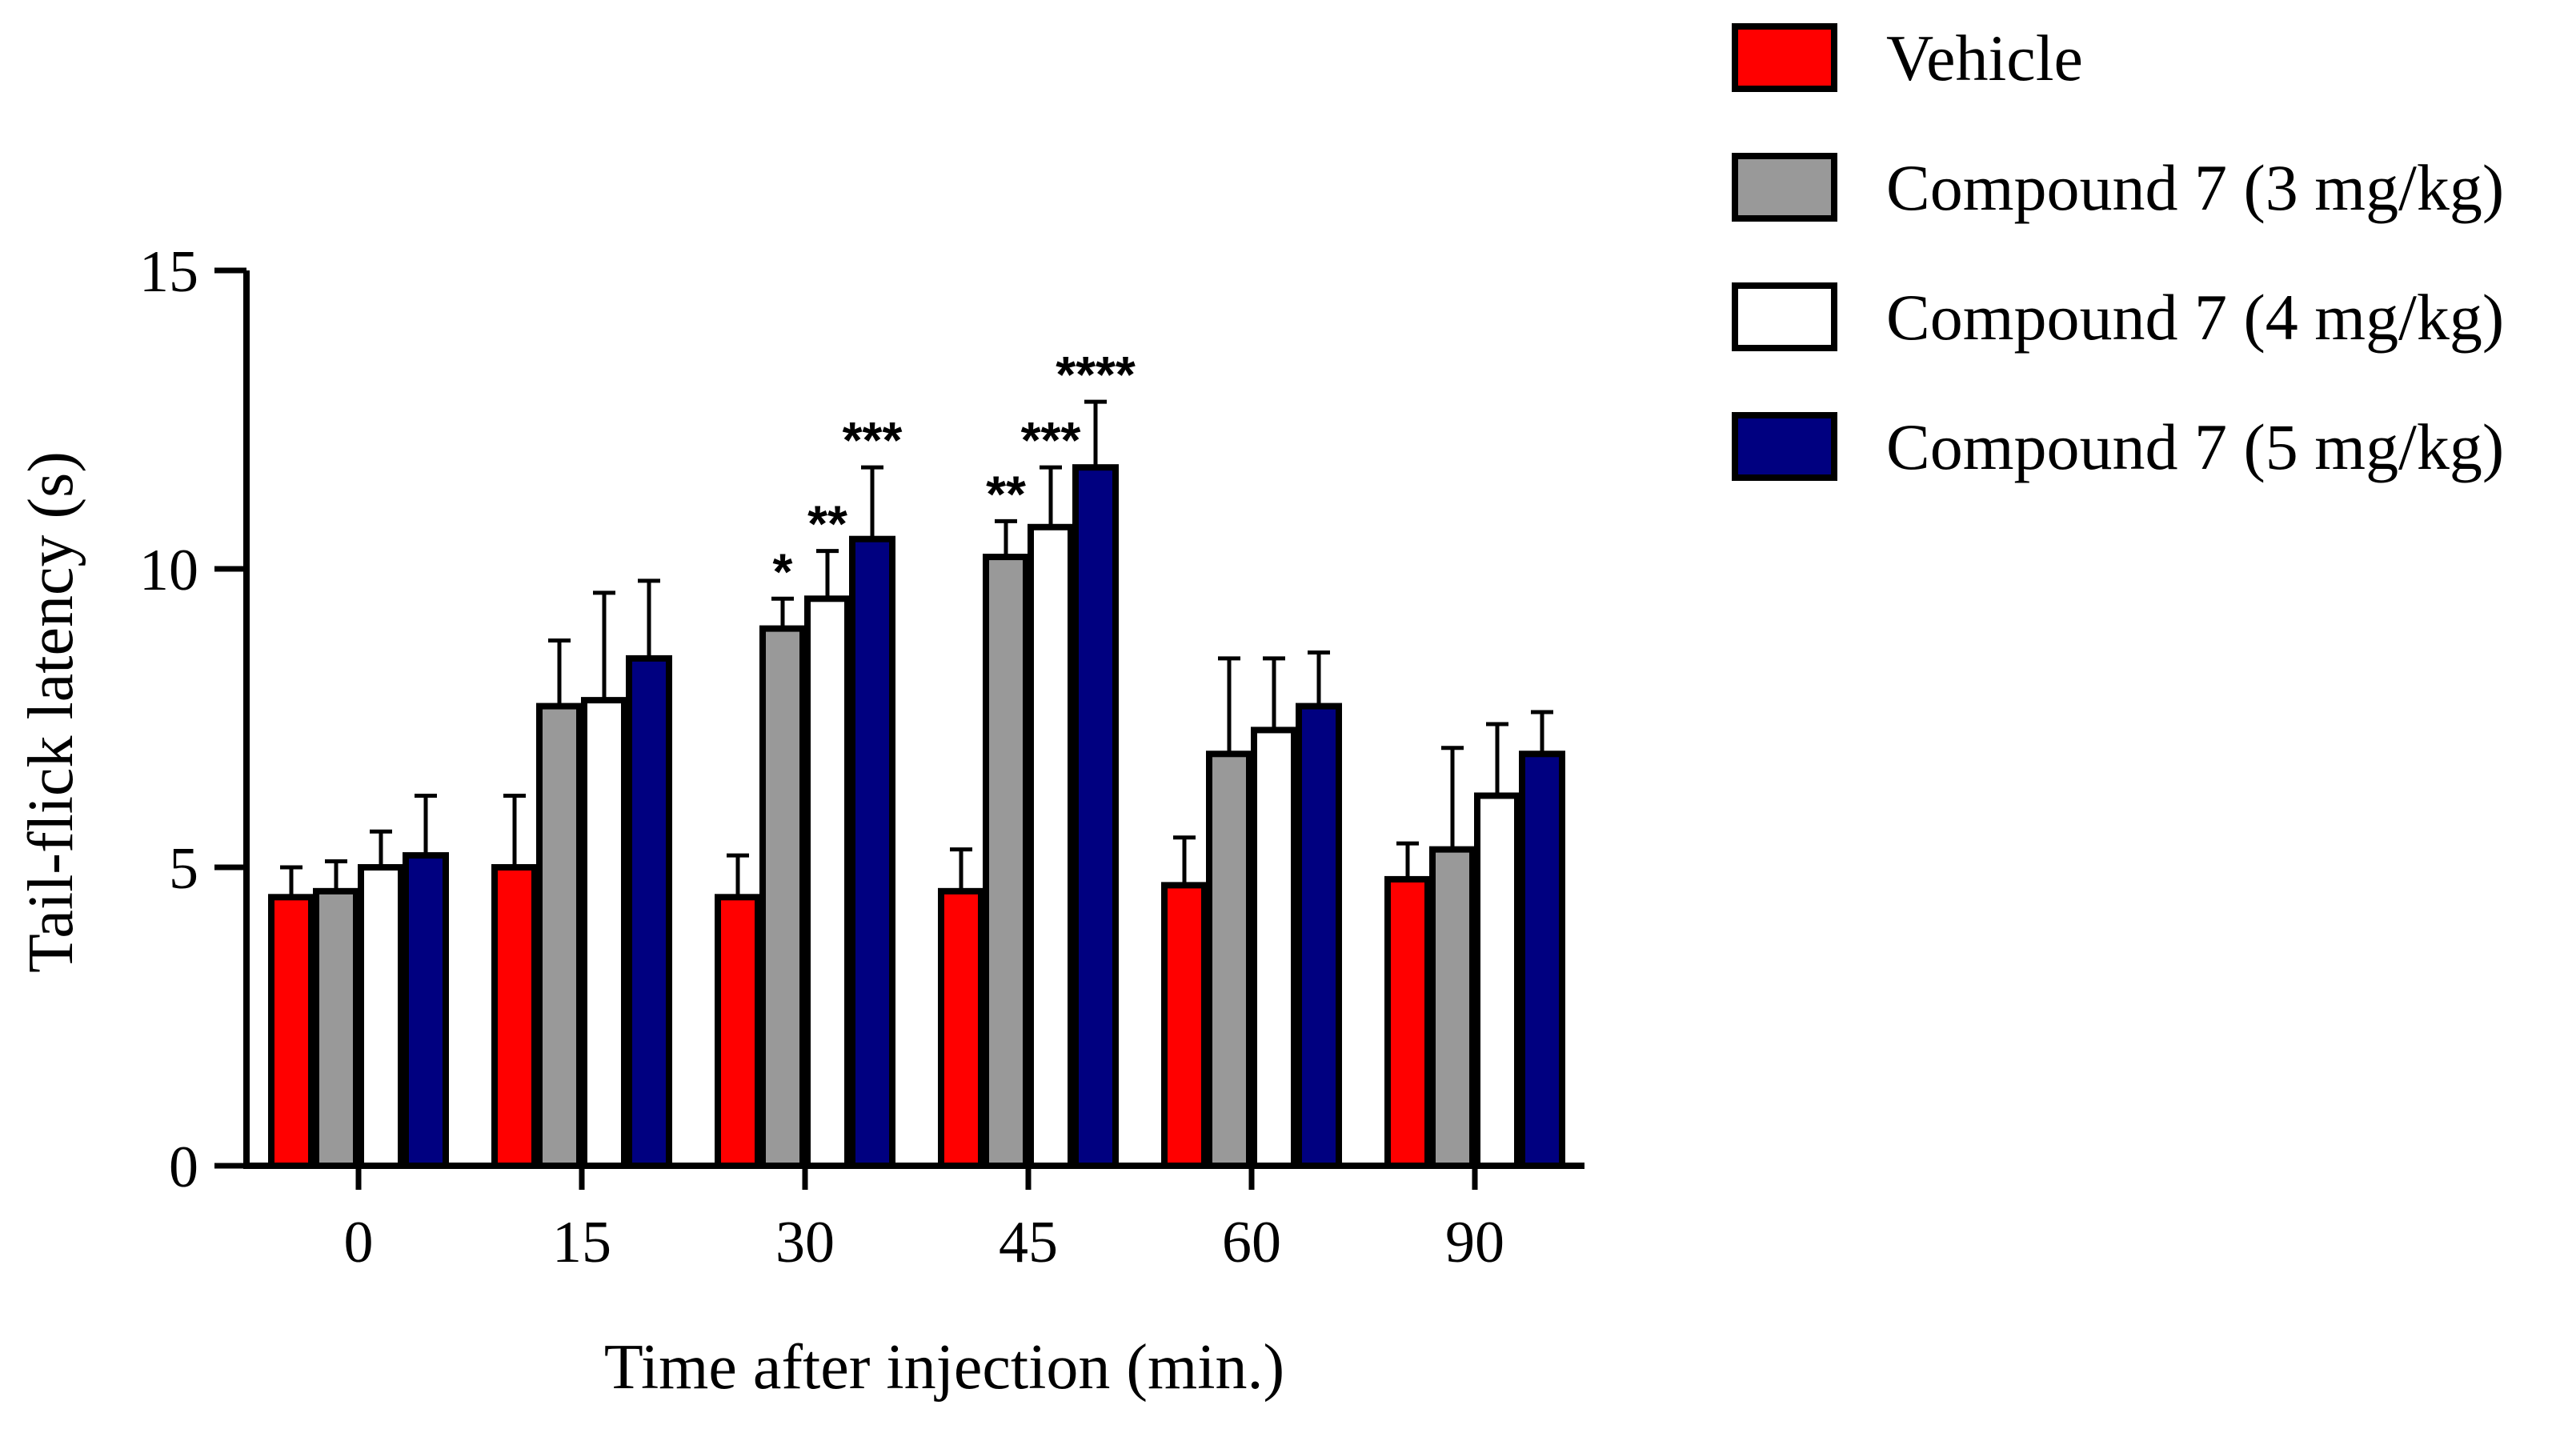 Image resolution: width=2576 pixels, height=1433 pixels. I want to click on legend-label: Compound 7 (4 mg/kg), so click(2195, 317).